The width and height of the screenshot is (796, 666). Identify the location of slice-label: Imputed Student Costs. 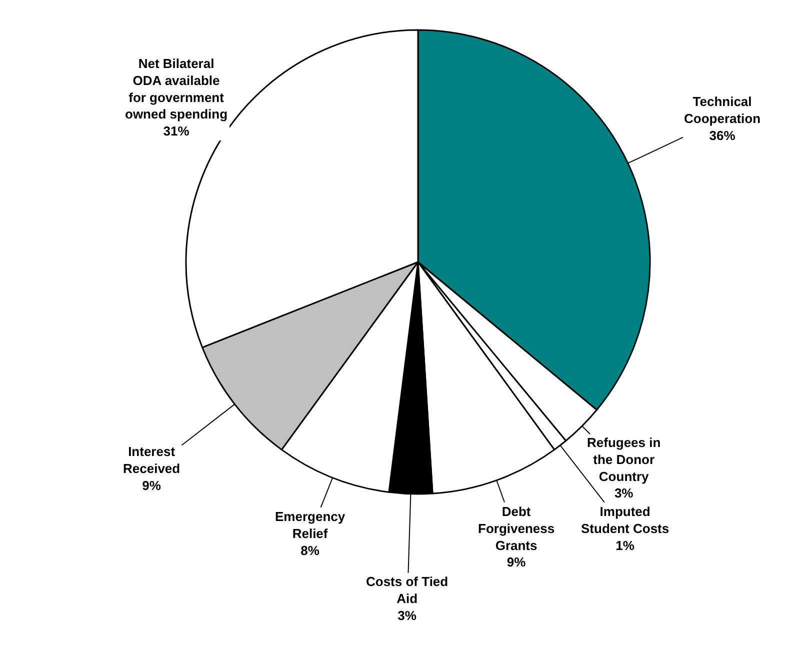
(625, 520).